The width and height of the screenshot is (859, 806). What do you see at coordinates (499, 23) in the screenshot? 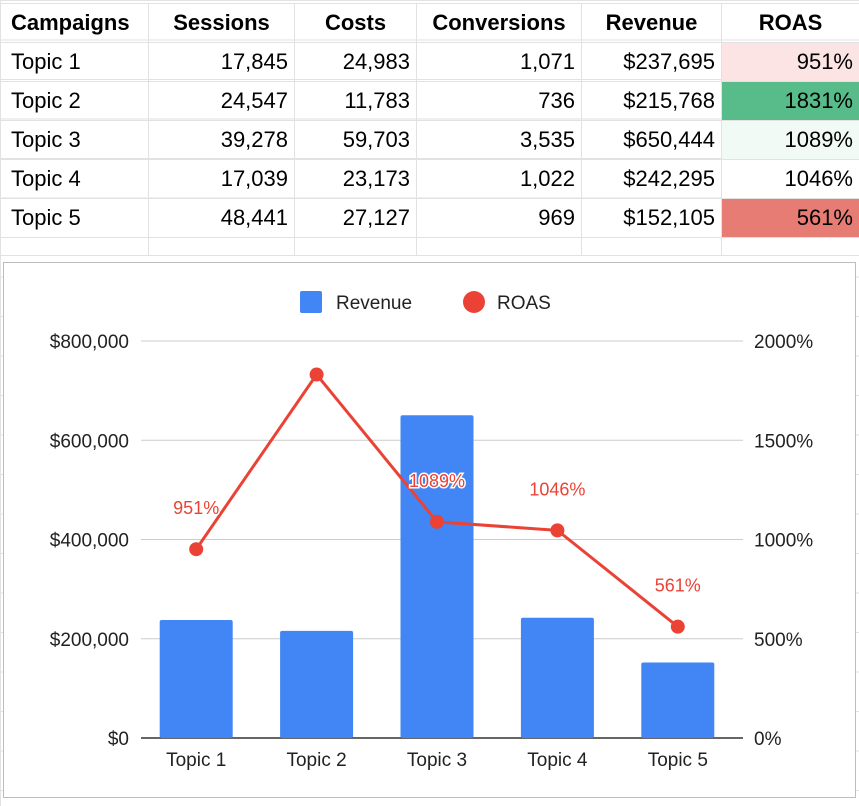
I see `header-conversions: Conversions` at bounding box center [499, 23].